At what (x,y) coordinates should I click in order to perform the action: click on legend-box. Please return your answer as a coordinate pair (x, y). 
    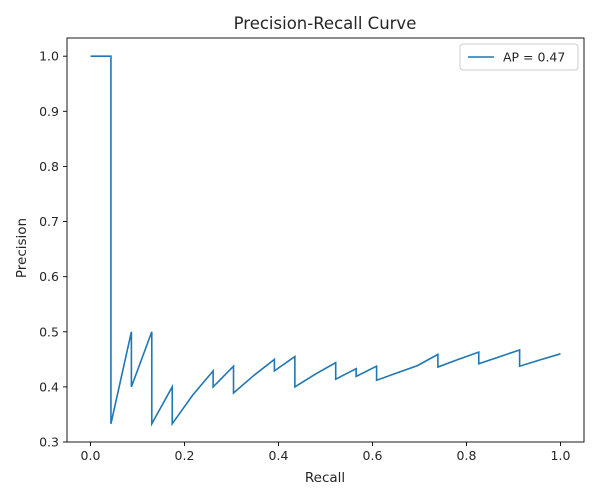
    Looking at the image, I should click on (519, 57).